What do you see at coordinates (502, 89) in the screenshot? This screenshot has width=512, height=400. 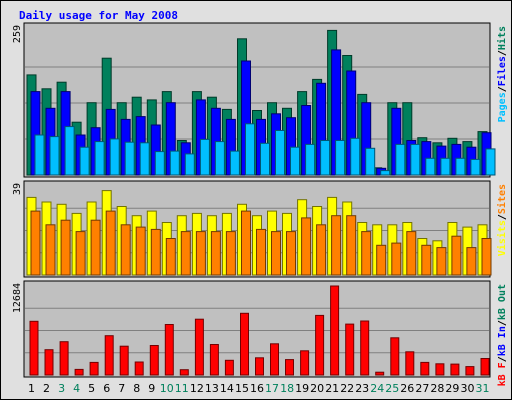 I see `hits-files-pages-legend-part: /` at bounding box center [502, 89].